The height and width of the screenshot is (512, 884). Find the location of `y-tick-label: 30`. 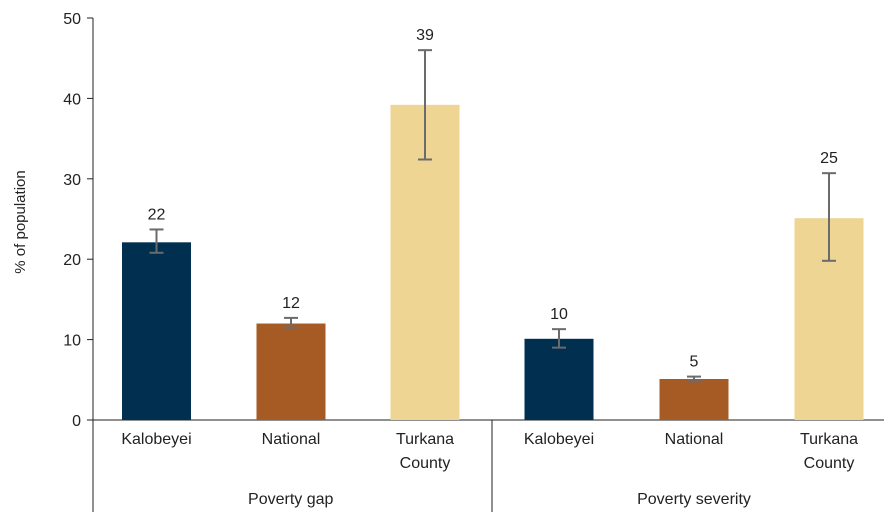

y-tick-label: 30 is located at coordinates (72, 180).